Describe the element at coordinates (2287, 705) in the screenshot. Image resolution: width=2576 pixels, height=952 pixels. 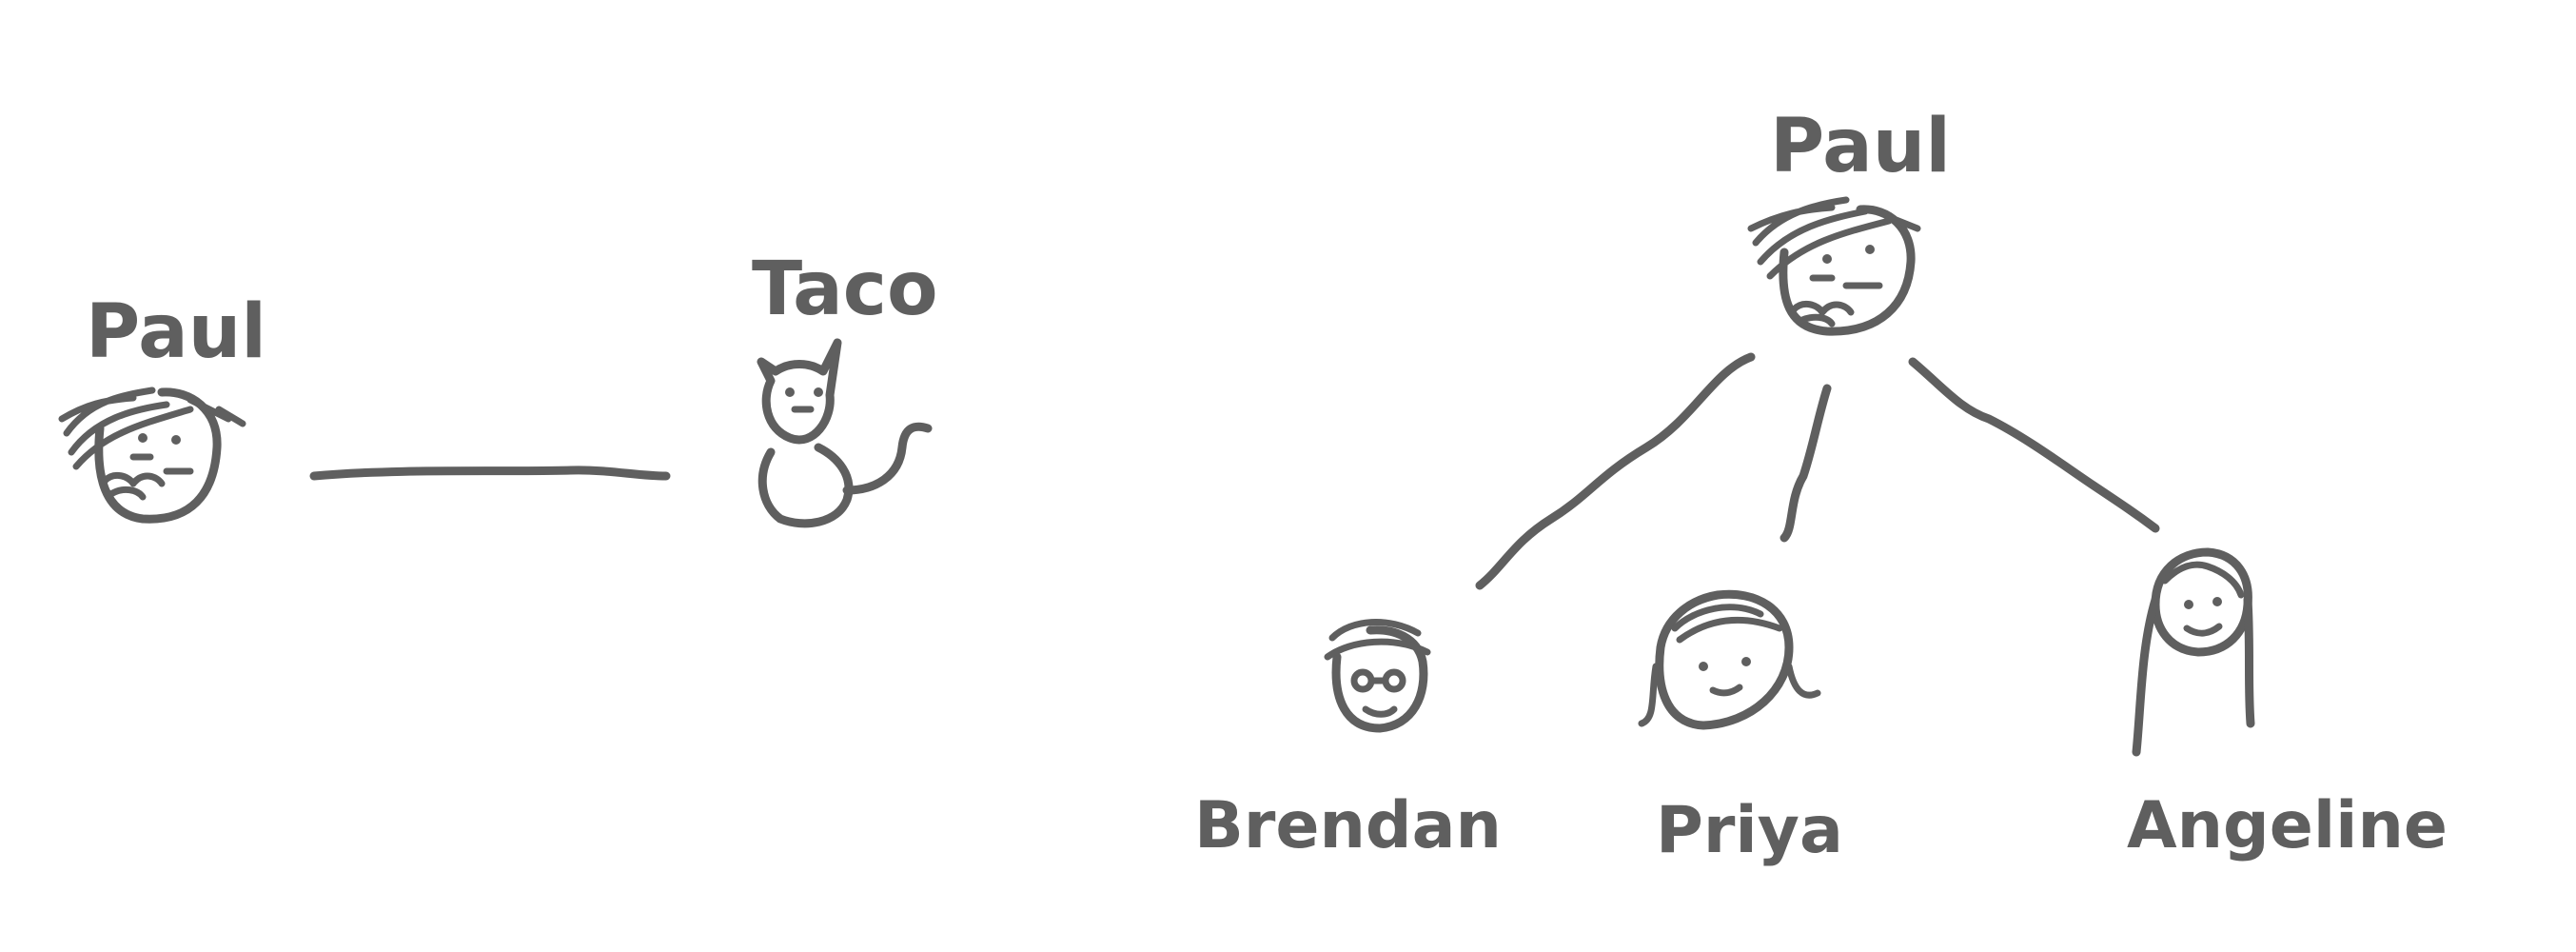
I see `child-angeline-node: Angeline` at that location.